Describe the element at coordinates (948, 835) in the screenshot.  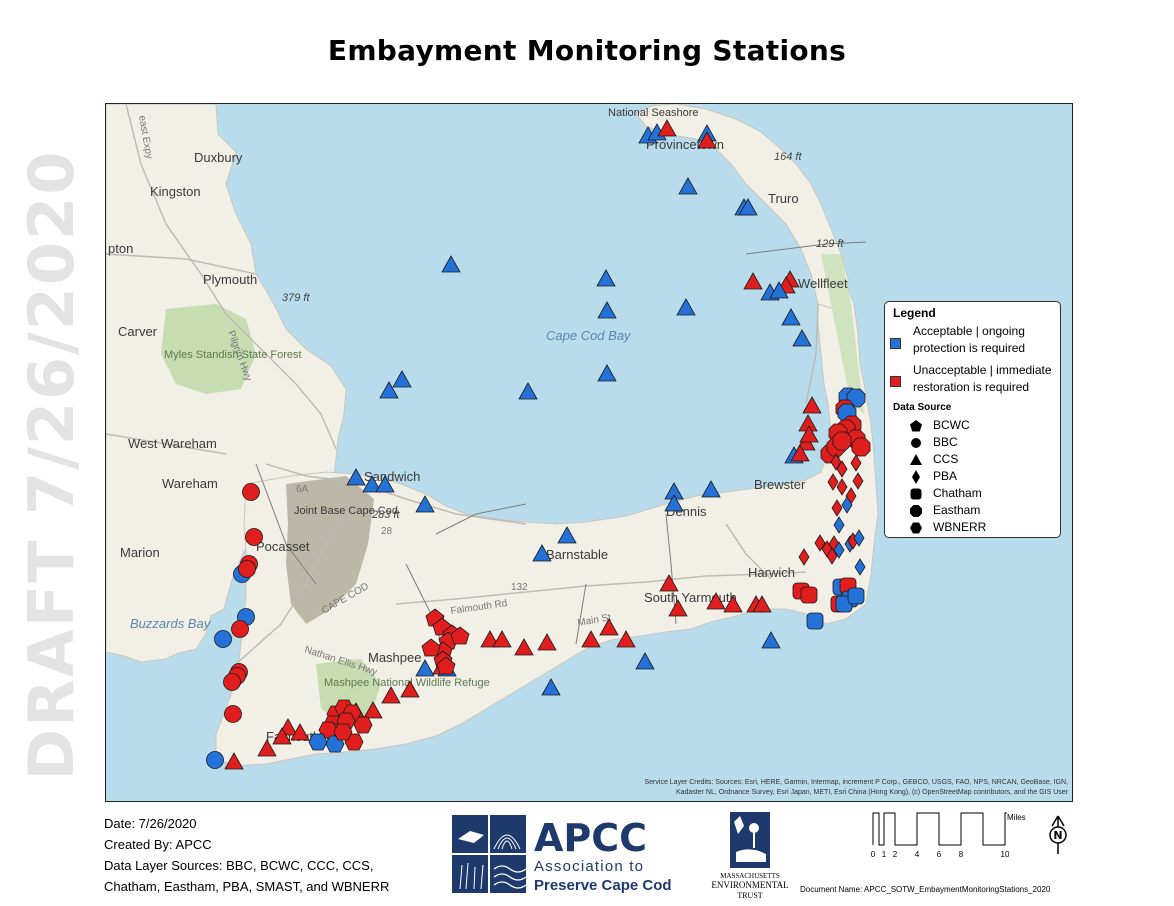
I see `scale-bar: Miles 0 1 2 4 6 8 10` at that location.